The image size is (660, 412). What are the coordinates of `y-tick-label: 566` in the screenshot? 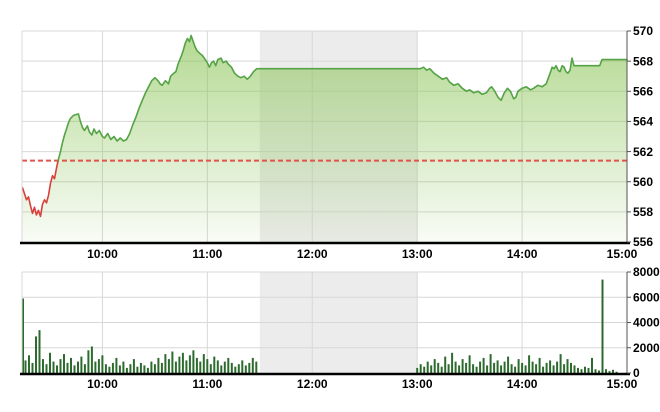 It's located at (643, 91).